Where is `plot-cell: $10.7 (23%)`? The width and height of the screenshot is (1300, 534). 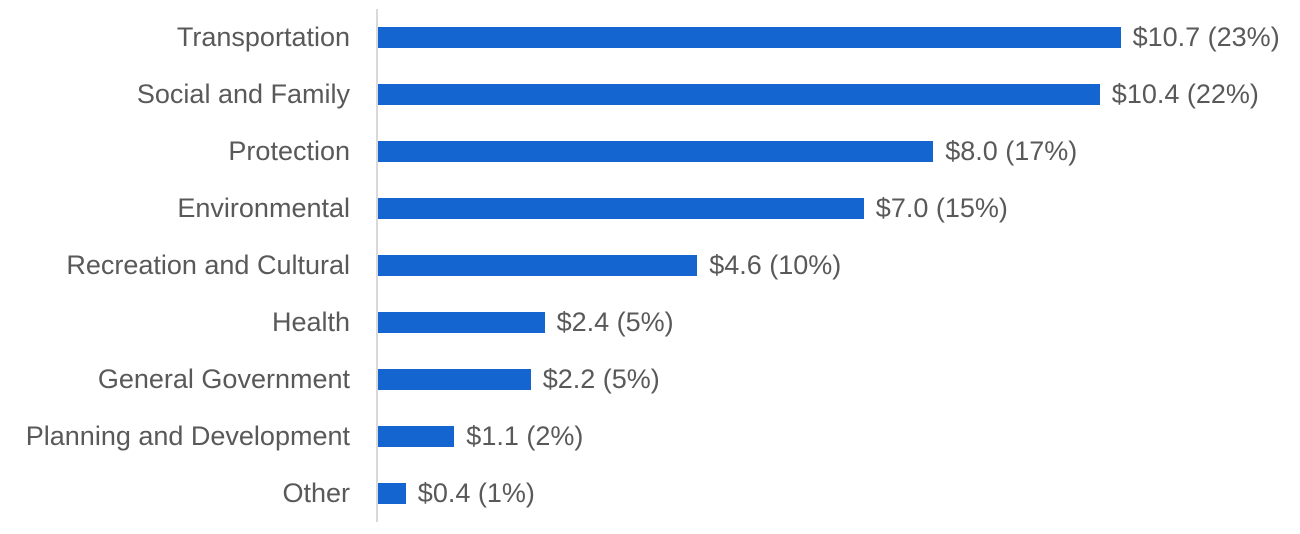
plot-cell: $10.7 (23%) is located at coordinates (838, 37).